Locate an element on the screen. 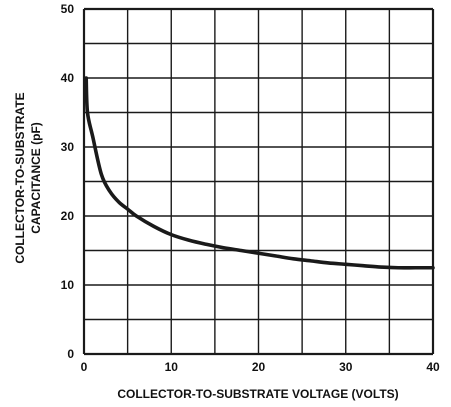  y-tick-label: 40 is located at coordinates (68, 78).